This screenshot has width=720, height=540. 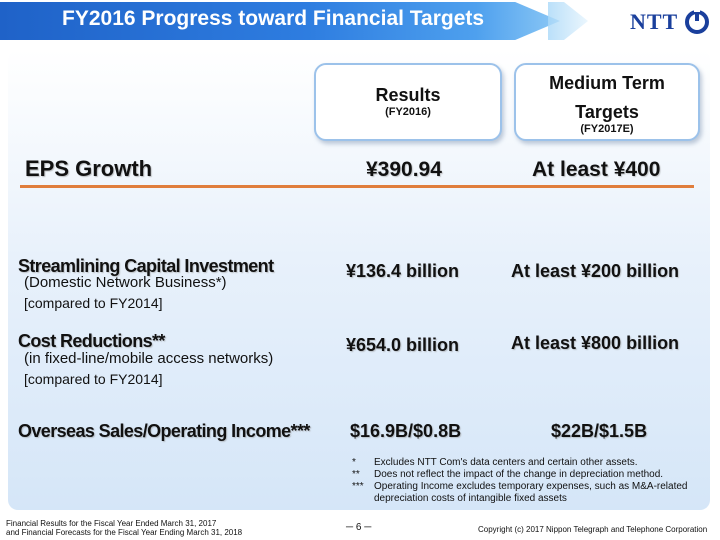 What do you see at coordinates (607, 83) in the screenshot?
I see `targets-title-line1: Medium Term` at bounding box center [607, 83].